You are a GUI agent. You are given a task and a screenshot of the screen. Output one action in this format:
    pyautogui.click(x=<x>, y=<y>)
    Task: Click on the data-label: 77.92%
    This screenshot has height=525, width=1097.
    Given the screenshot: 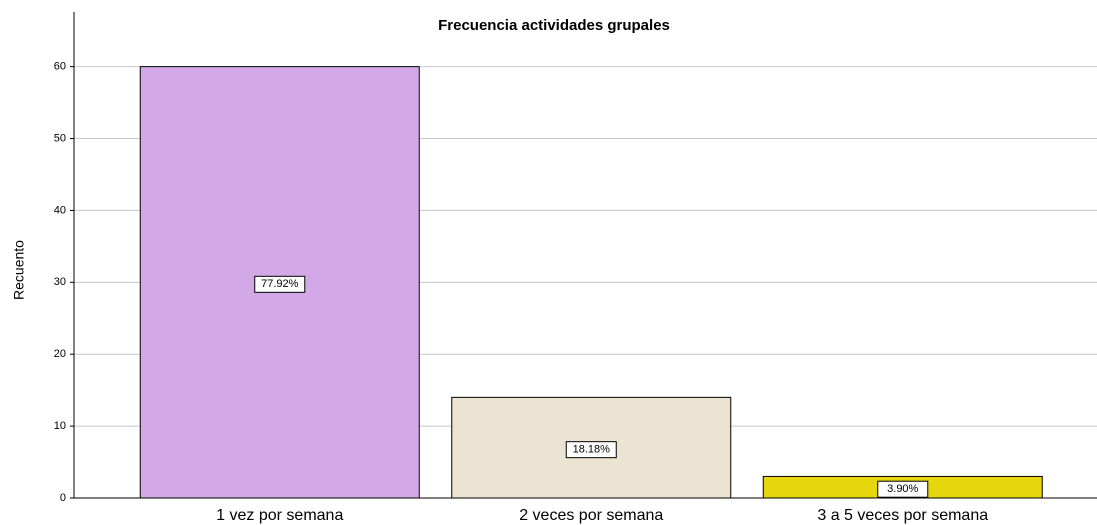 What is the action you would take?
    pyautogui.click(x=280, y=284)
    